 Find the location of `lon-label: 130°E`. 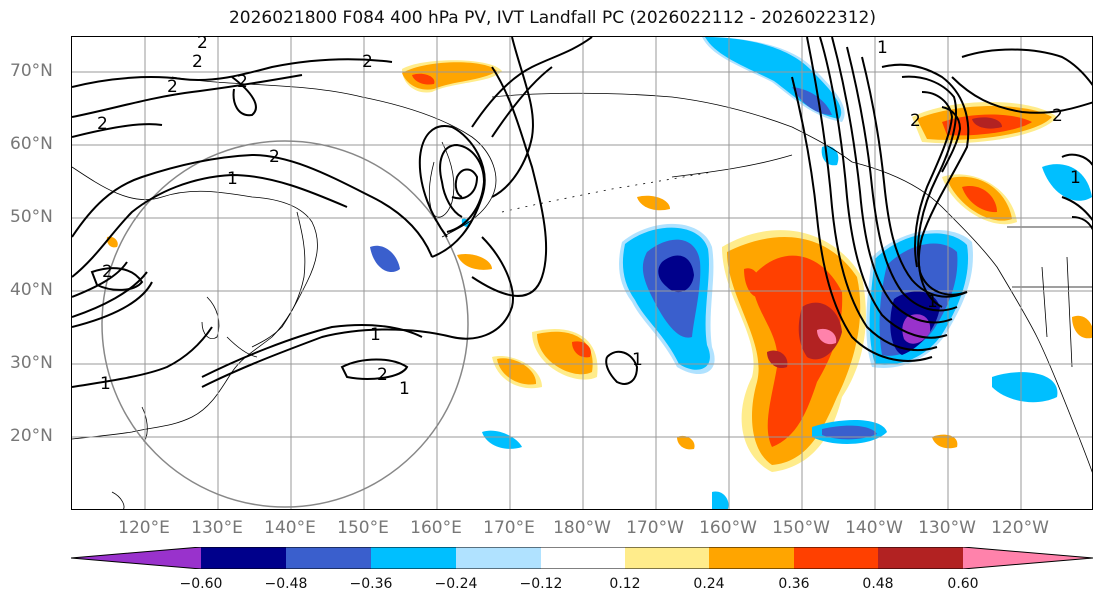

lon-label: 130°E is located at coordinates (217, 528).